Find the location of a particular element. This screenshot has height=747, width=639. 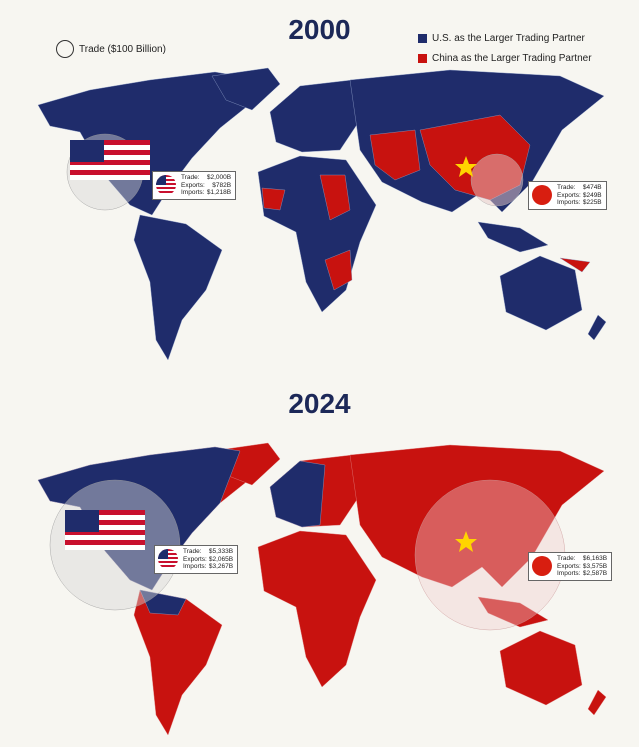

us-flag-2024 is located at coordinates (105, 530).